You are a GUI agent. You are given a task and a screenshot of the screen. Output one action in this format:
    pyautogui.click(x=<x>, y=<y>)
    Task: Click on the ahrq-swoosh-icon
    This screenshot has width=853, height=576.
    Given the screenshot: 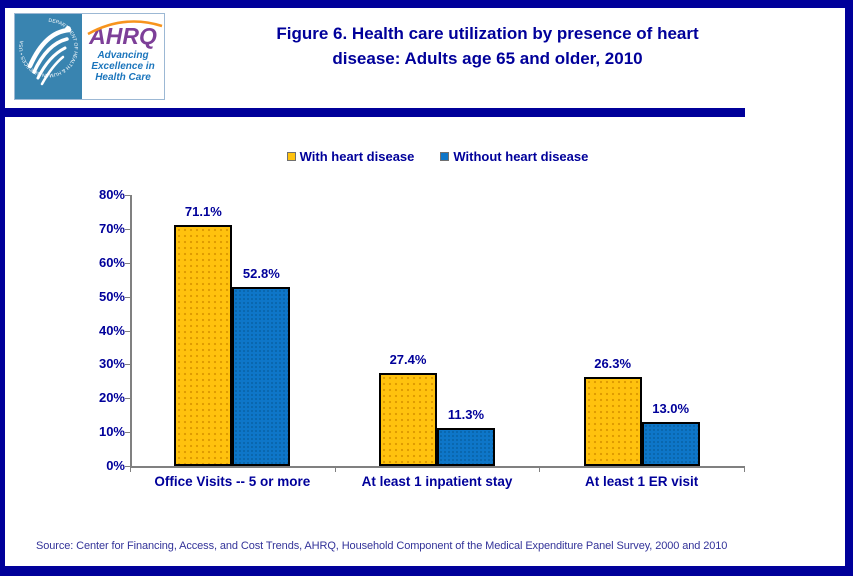 What is the action you would take?
    pyautogui.click(x=125, y=28)
    